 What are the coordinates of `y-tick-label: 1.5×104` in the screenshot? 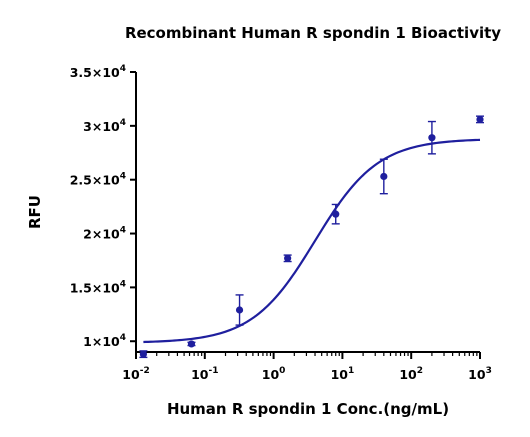 It's located at (98, 287).